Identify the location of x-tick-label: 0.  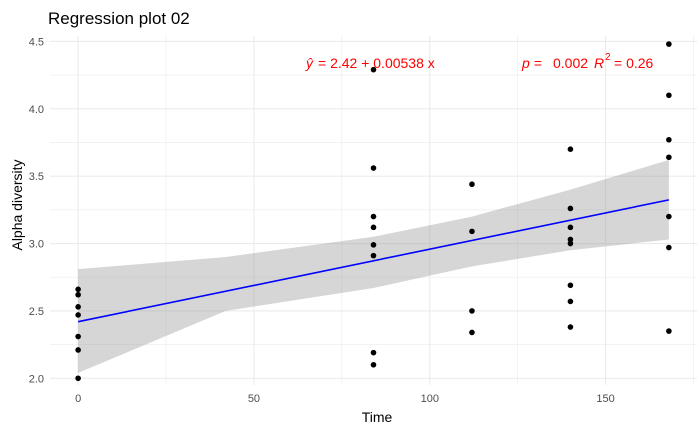
(78, 399).